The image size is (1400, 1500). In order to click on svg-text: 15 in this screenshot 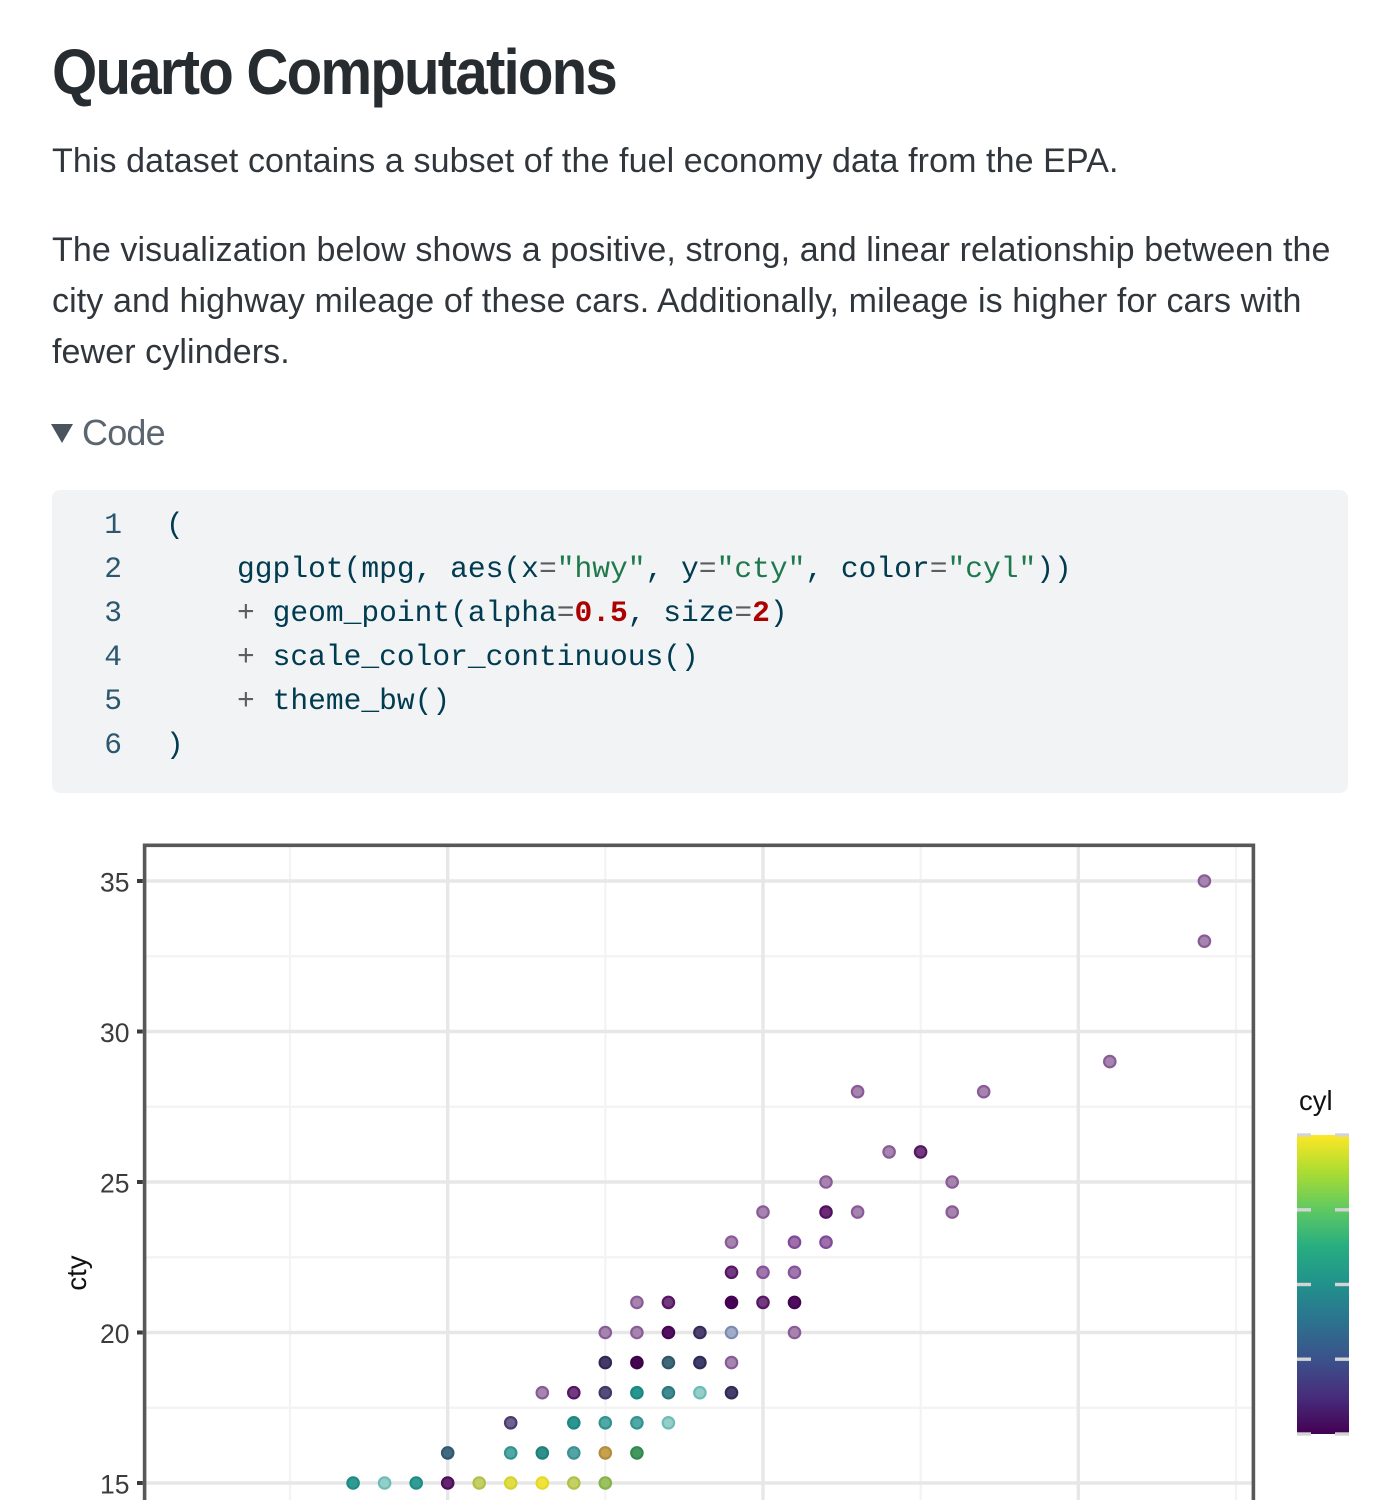, I will do `click(114, 1485)`.